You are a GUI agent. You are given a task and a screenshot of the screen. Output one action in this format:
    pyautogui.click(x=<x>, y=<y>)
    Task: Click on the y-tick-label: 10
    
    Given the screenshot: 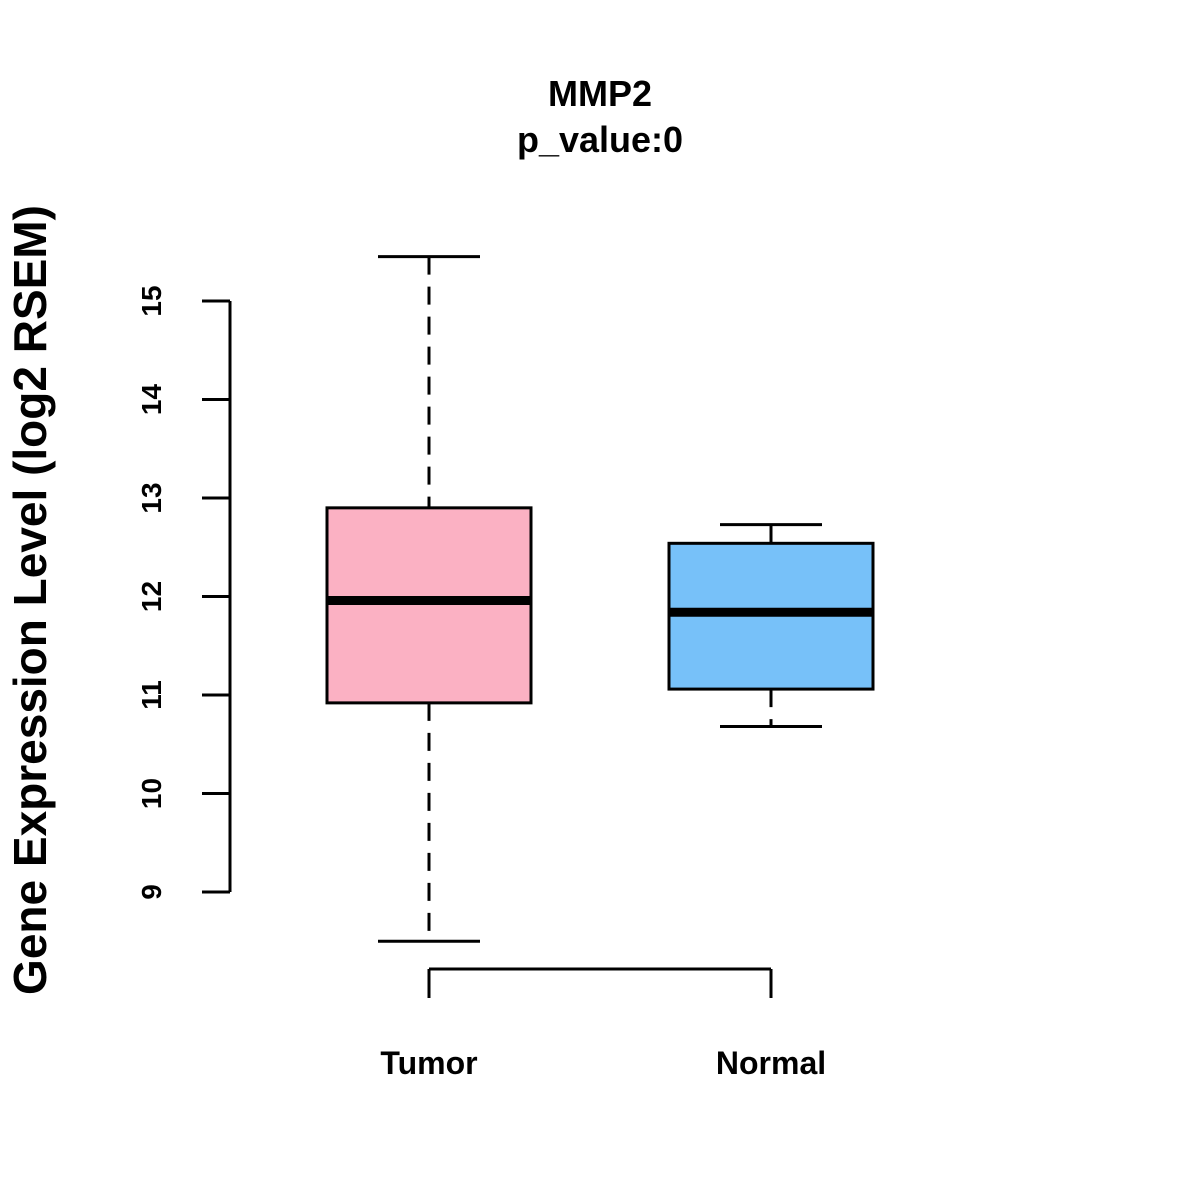 What is the action you would take?
    pyautogui.click(x=151, y=793)
    